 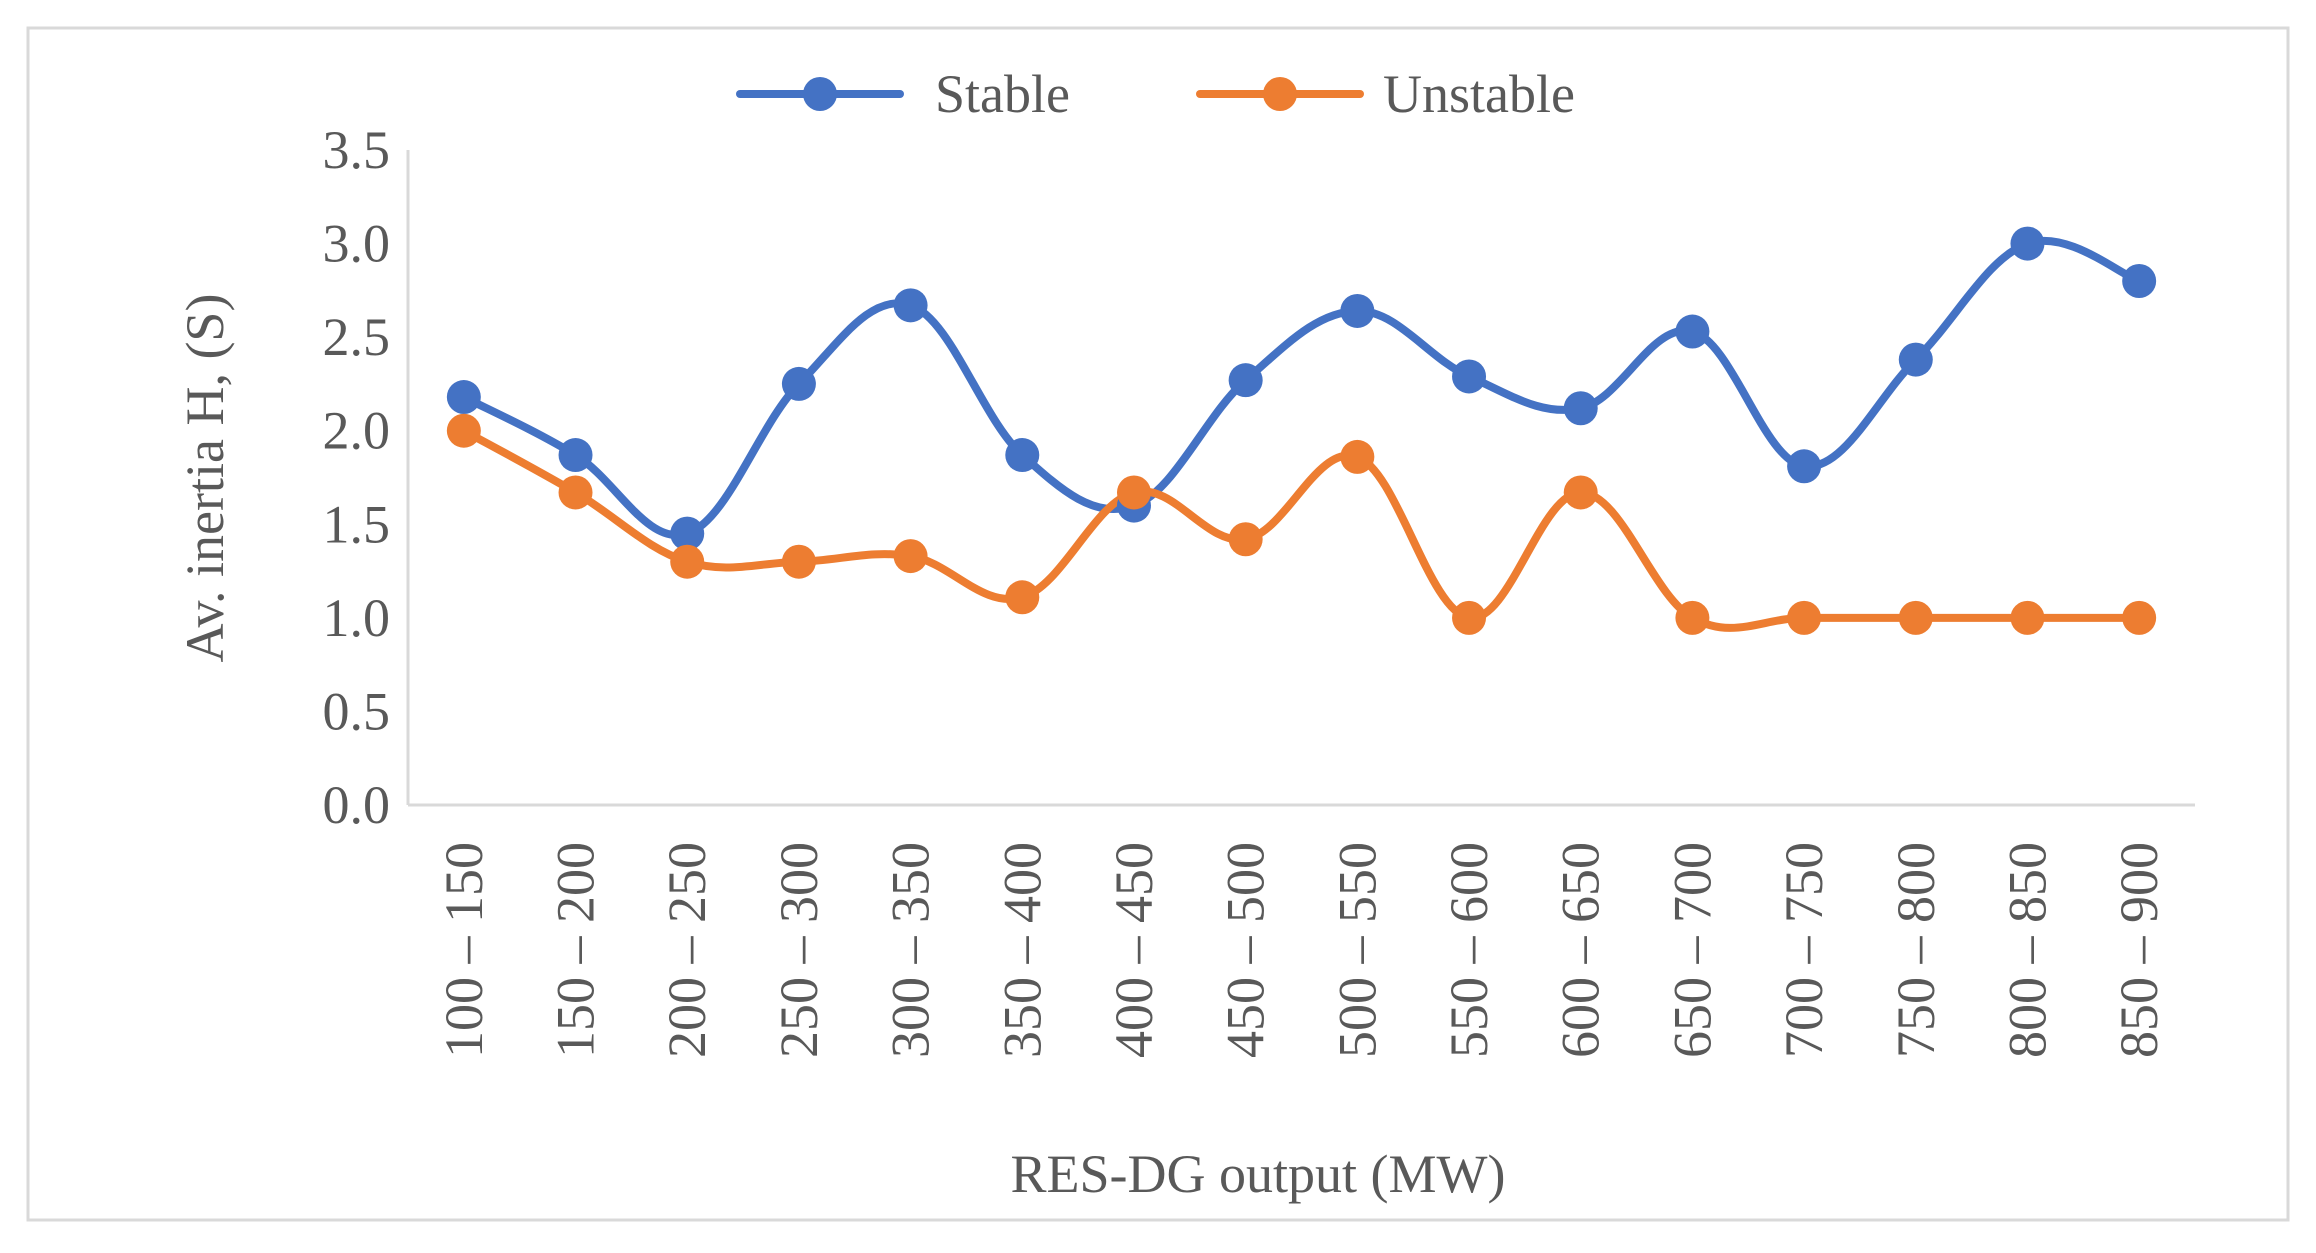 What do you see at coordinates (357, 431) in the screenshot?
I see `y-tick-label: 2.0` at bounding box center [357, 431].